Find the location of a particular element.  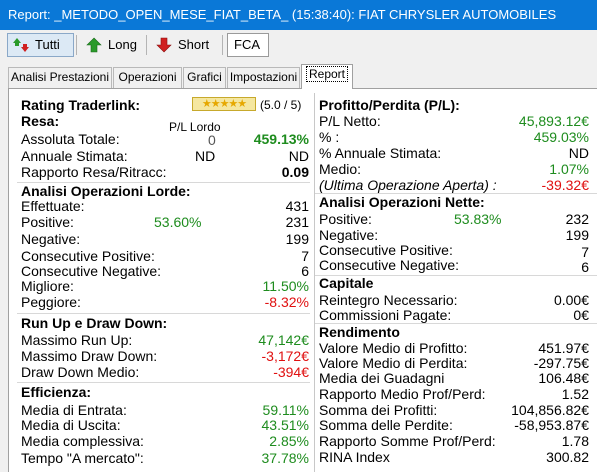

draw-down-medio-value: -394€ is located at coordinates (291, 372).